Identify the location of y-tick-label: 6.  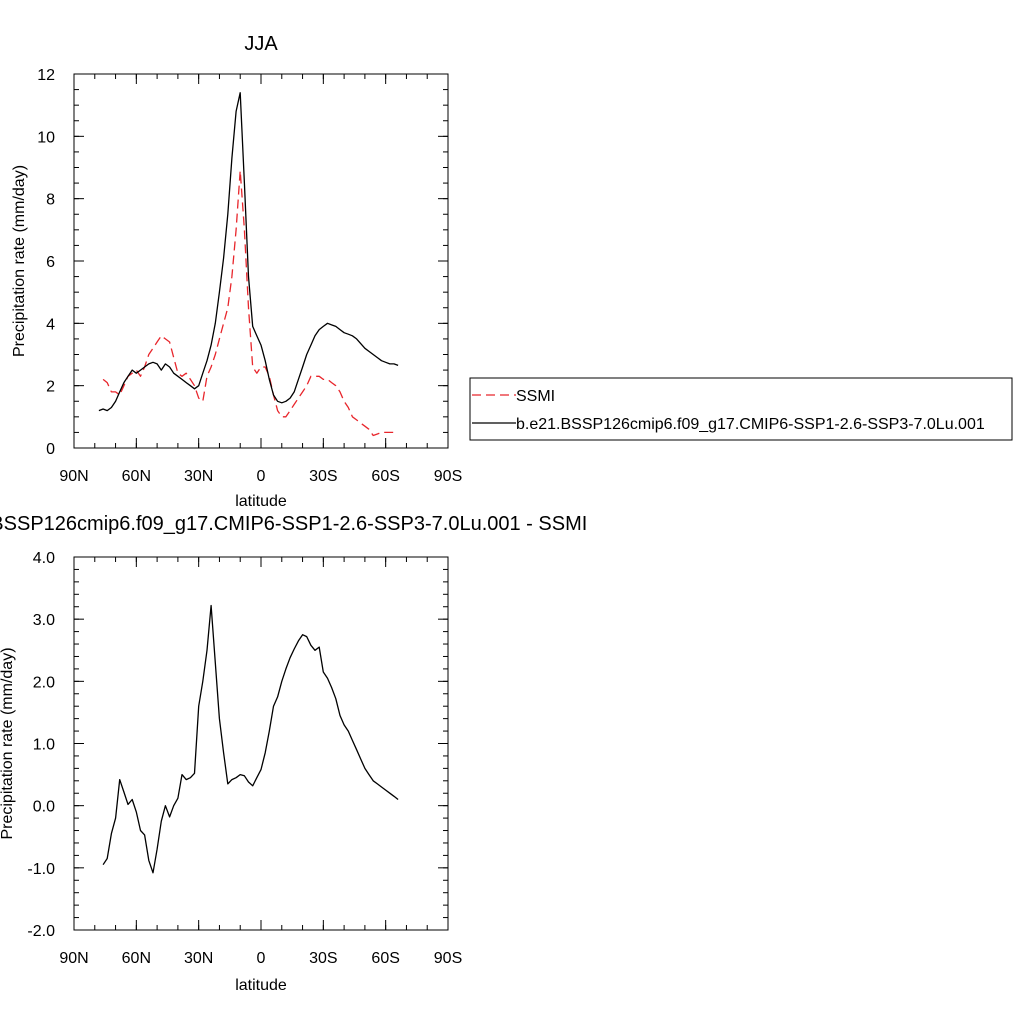
(50, 262).